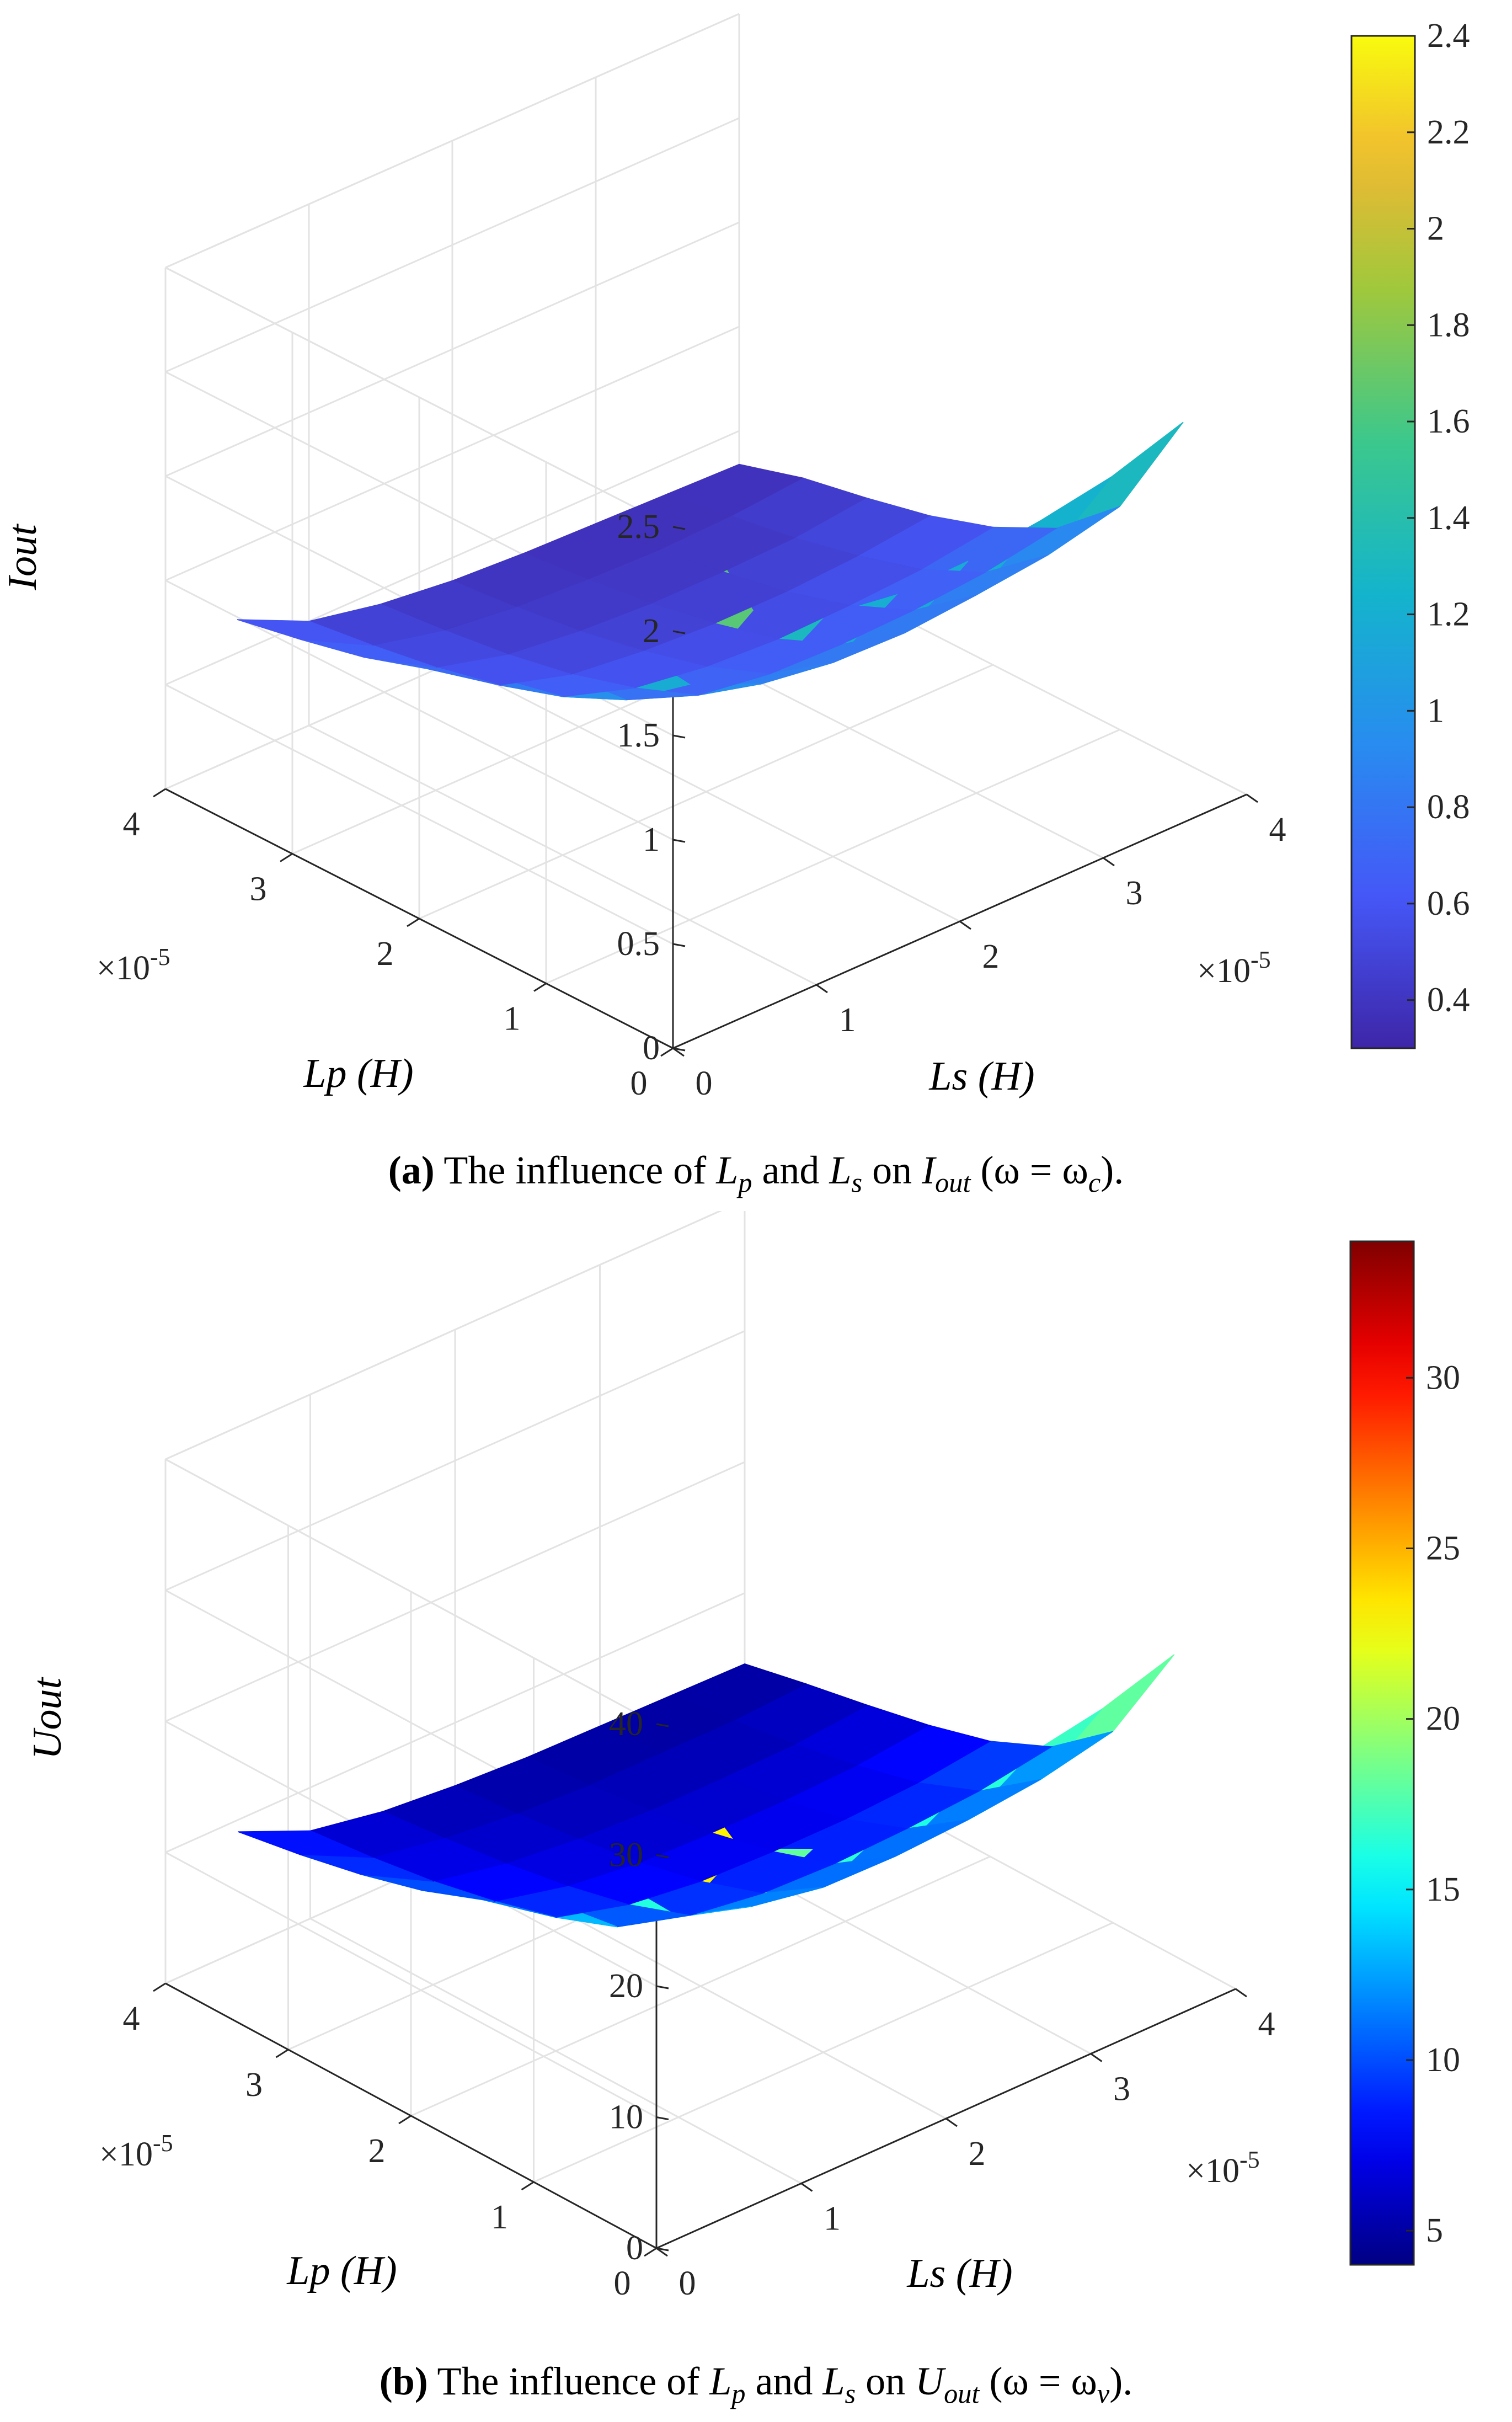  What do you see at coordinates (652, 839) in the screenshot?
I see `z-tick-label: 1` at bounding box center [652, 839].